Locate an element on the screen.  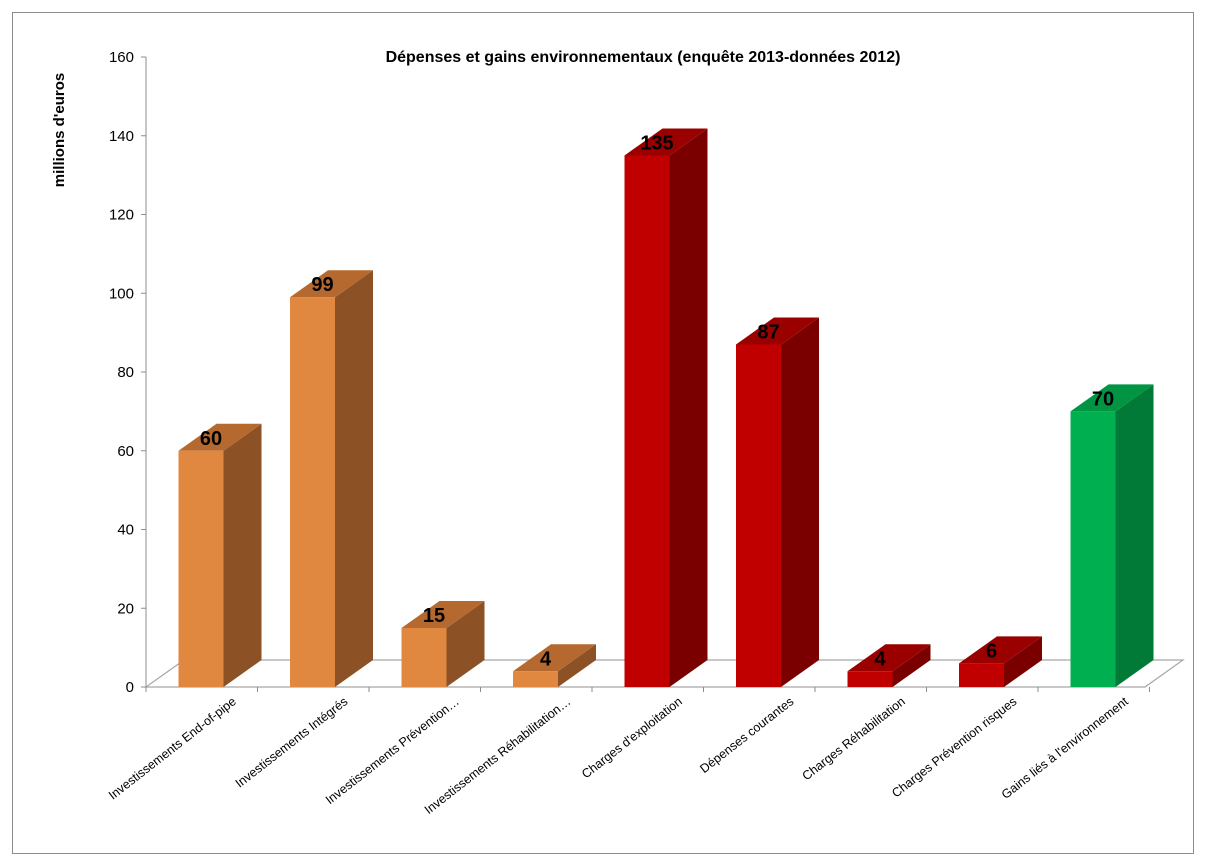
chart-floor is located at coordinates (664, 673).